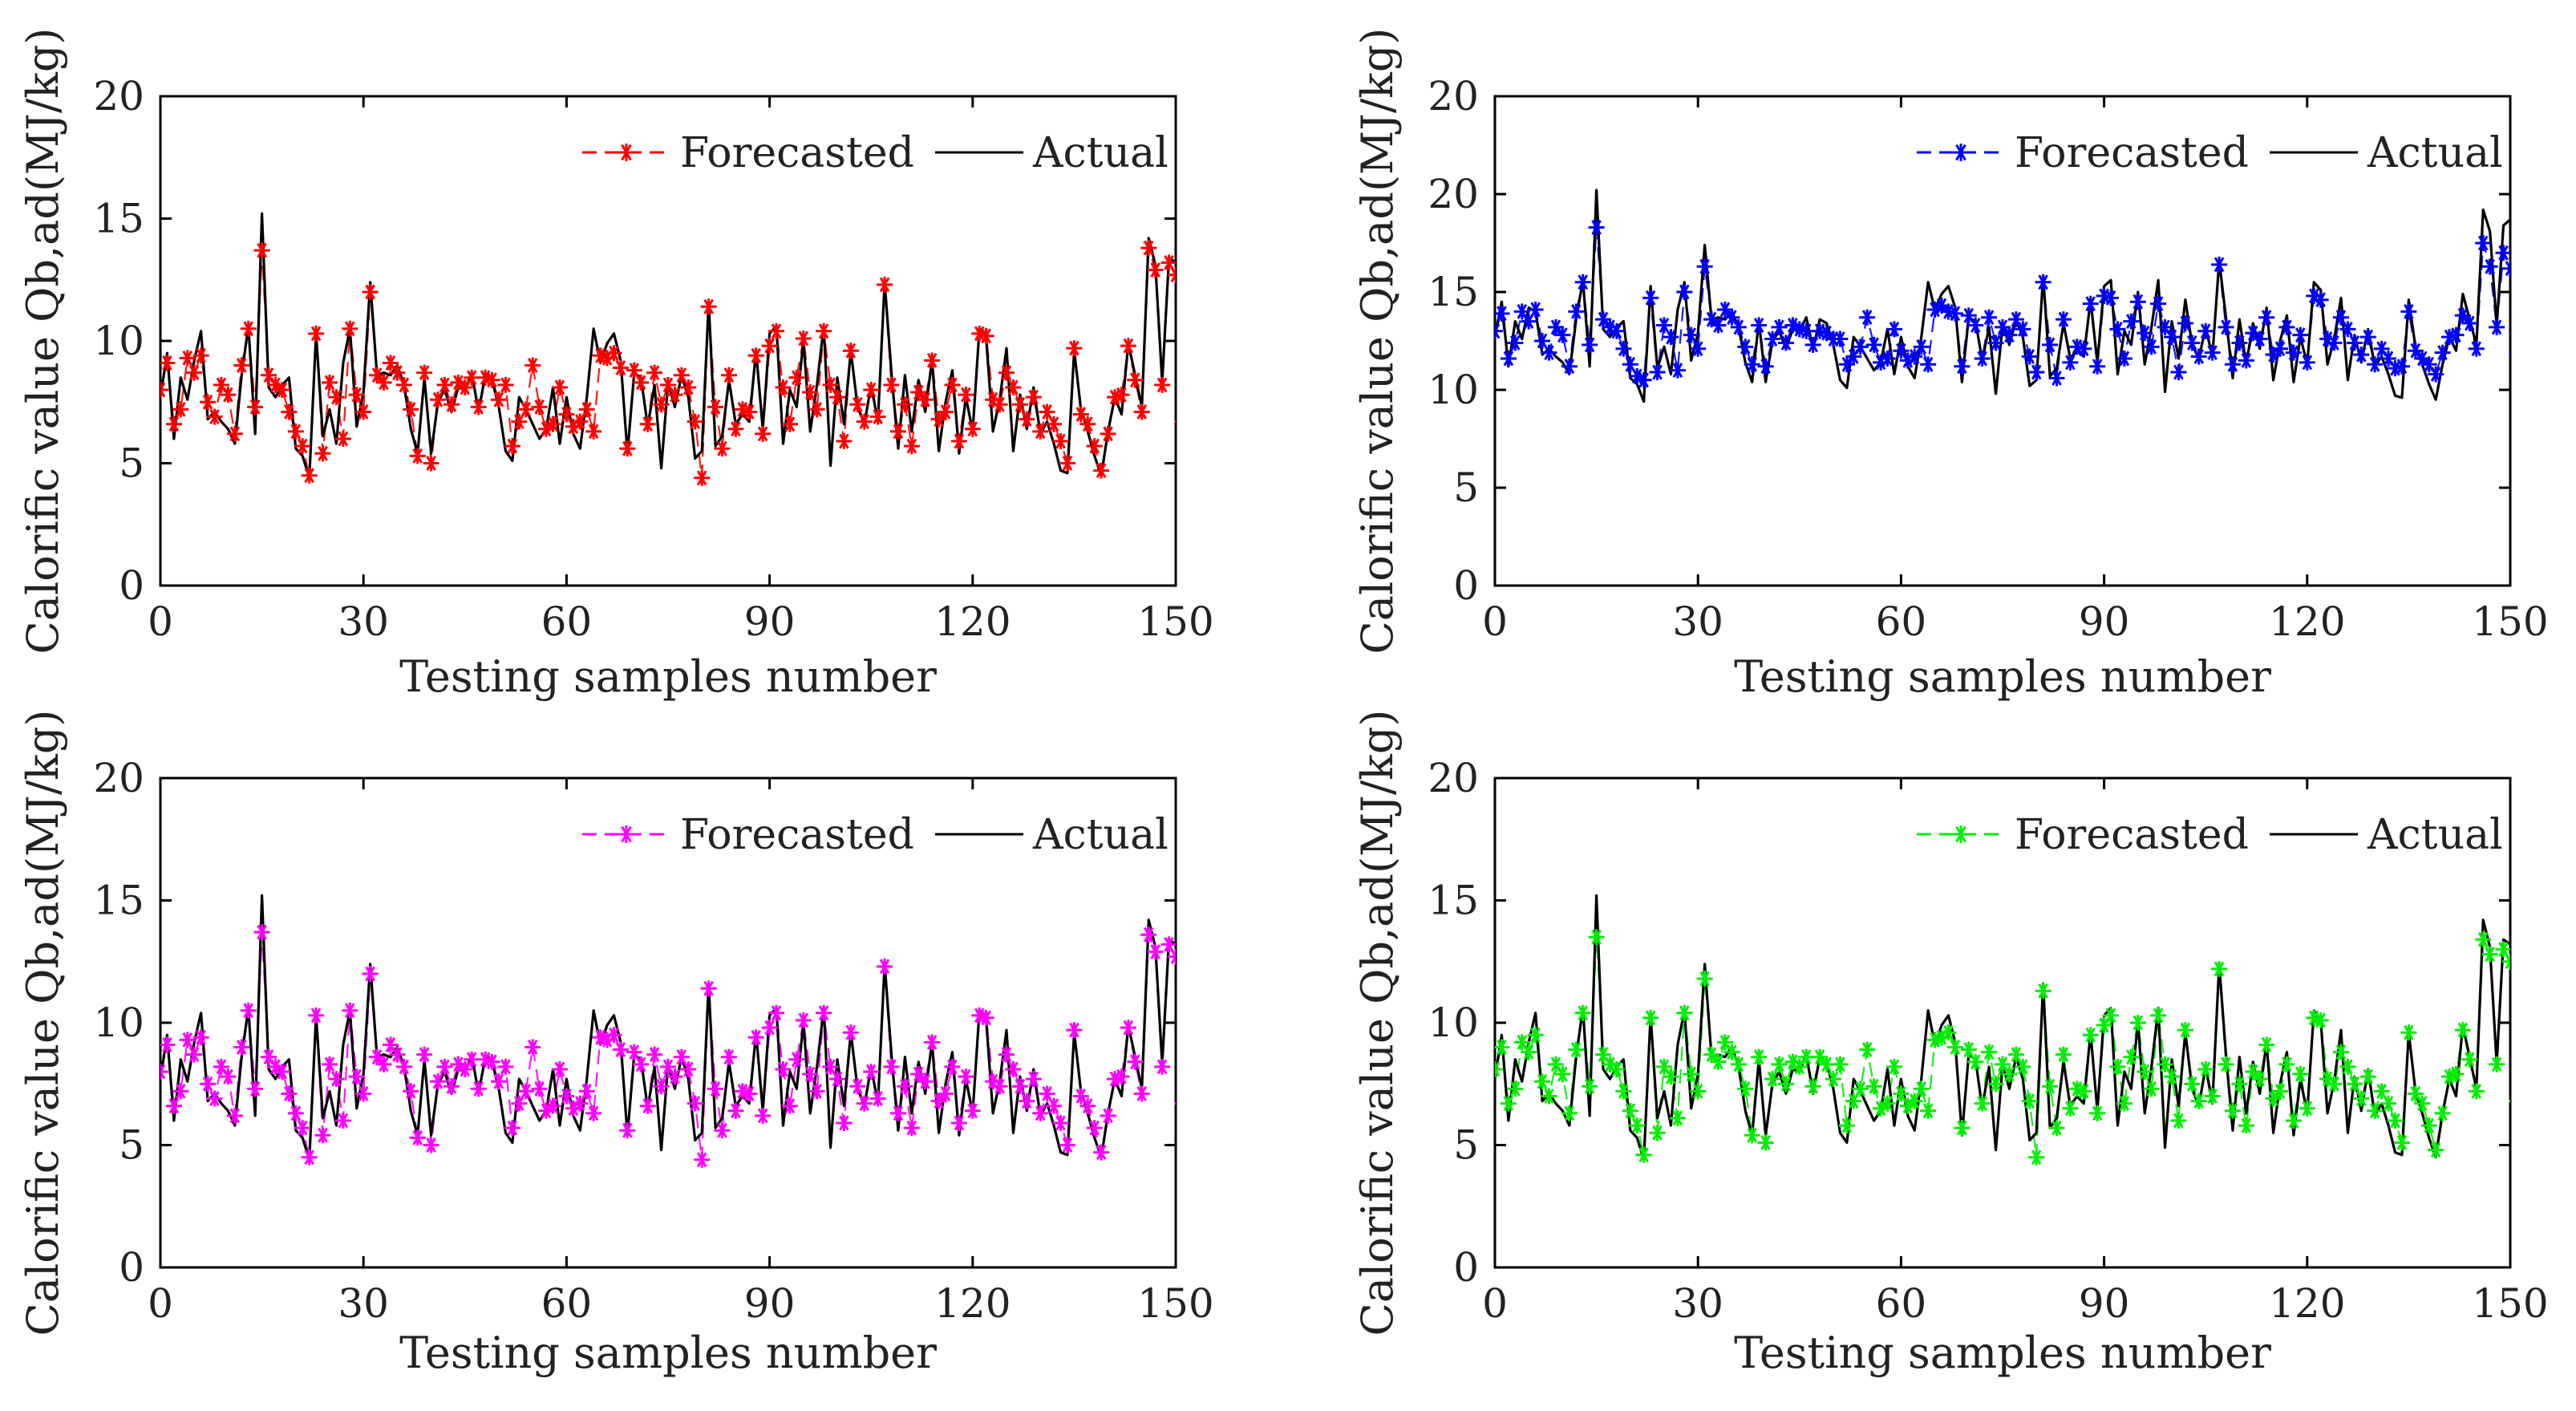 The height and width of the screenshot is (1411, 2576). What do you see at coordinates (668, 349) in the screenshot?
I see `plot-content` at bounding box center [668, 349].